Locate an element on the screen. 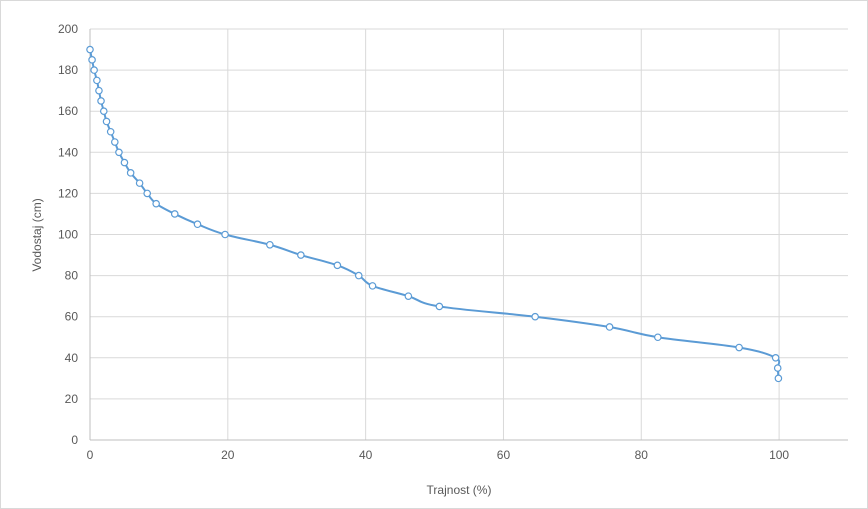  y-tick-label: 60 is located at coordinates (72, 317).